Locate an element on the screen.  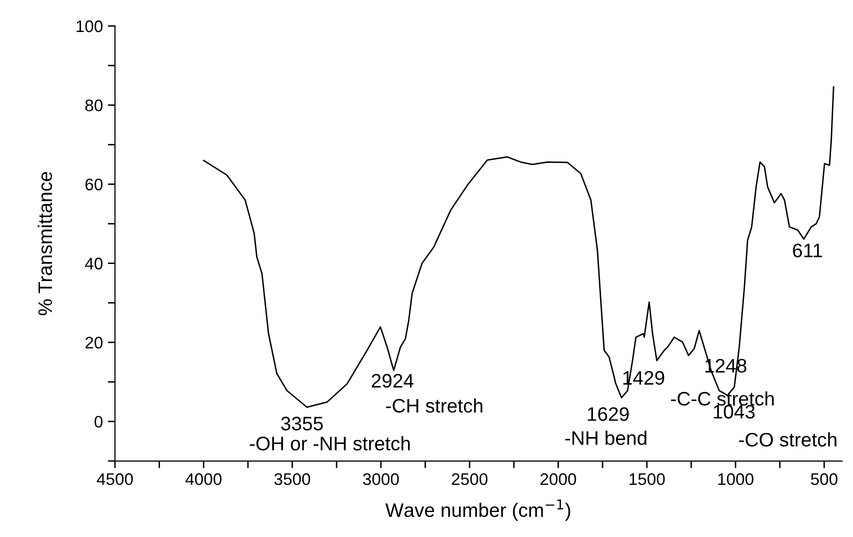
annotation: -CO stretch is located at coordinates (787, 439).